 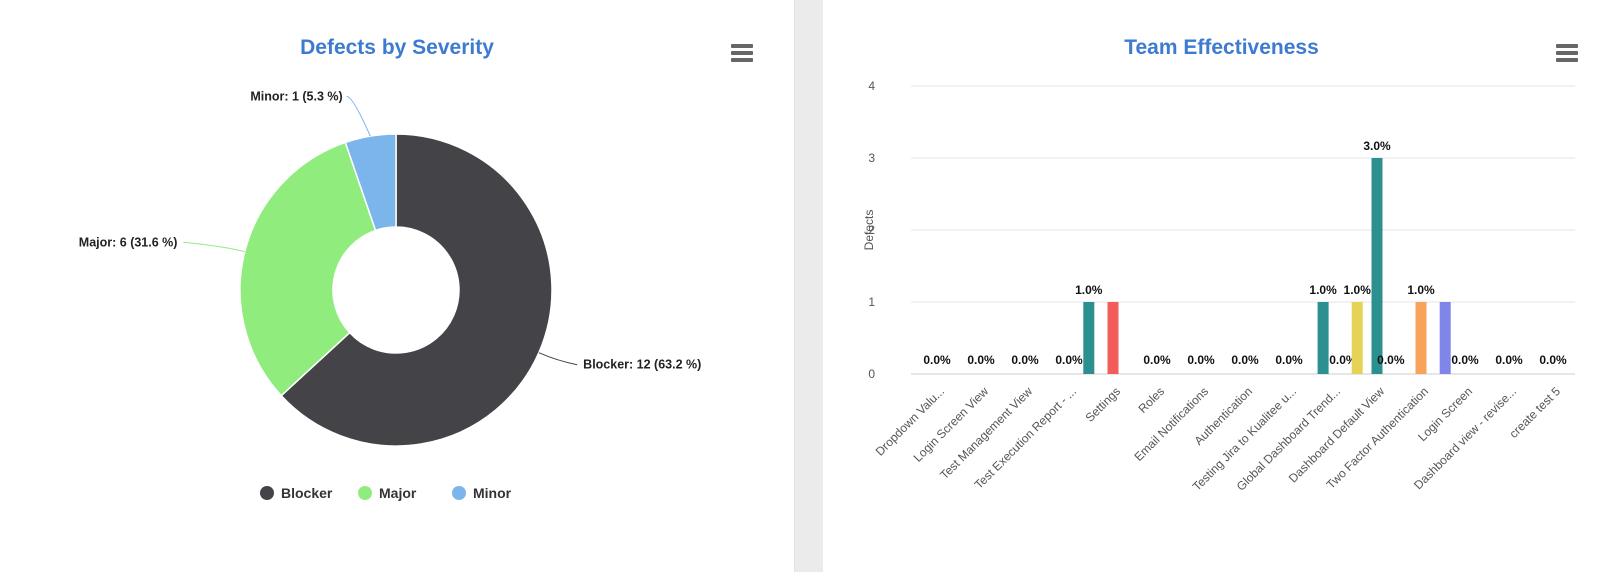 What do you see at coordinates (365, 493) in the screenshot?
I see `legend-marker-major` at bounding box center [365, 493].